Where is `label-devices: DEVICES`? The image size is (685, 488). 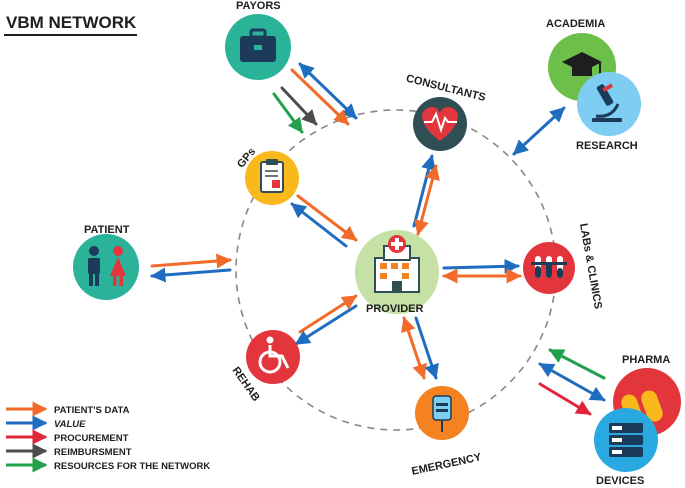 label-devices: DEVICES is located at coordinates (620, 481).